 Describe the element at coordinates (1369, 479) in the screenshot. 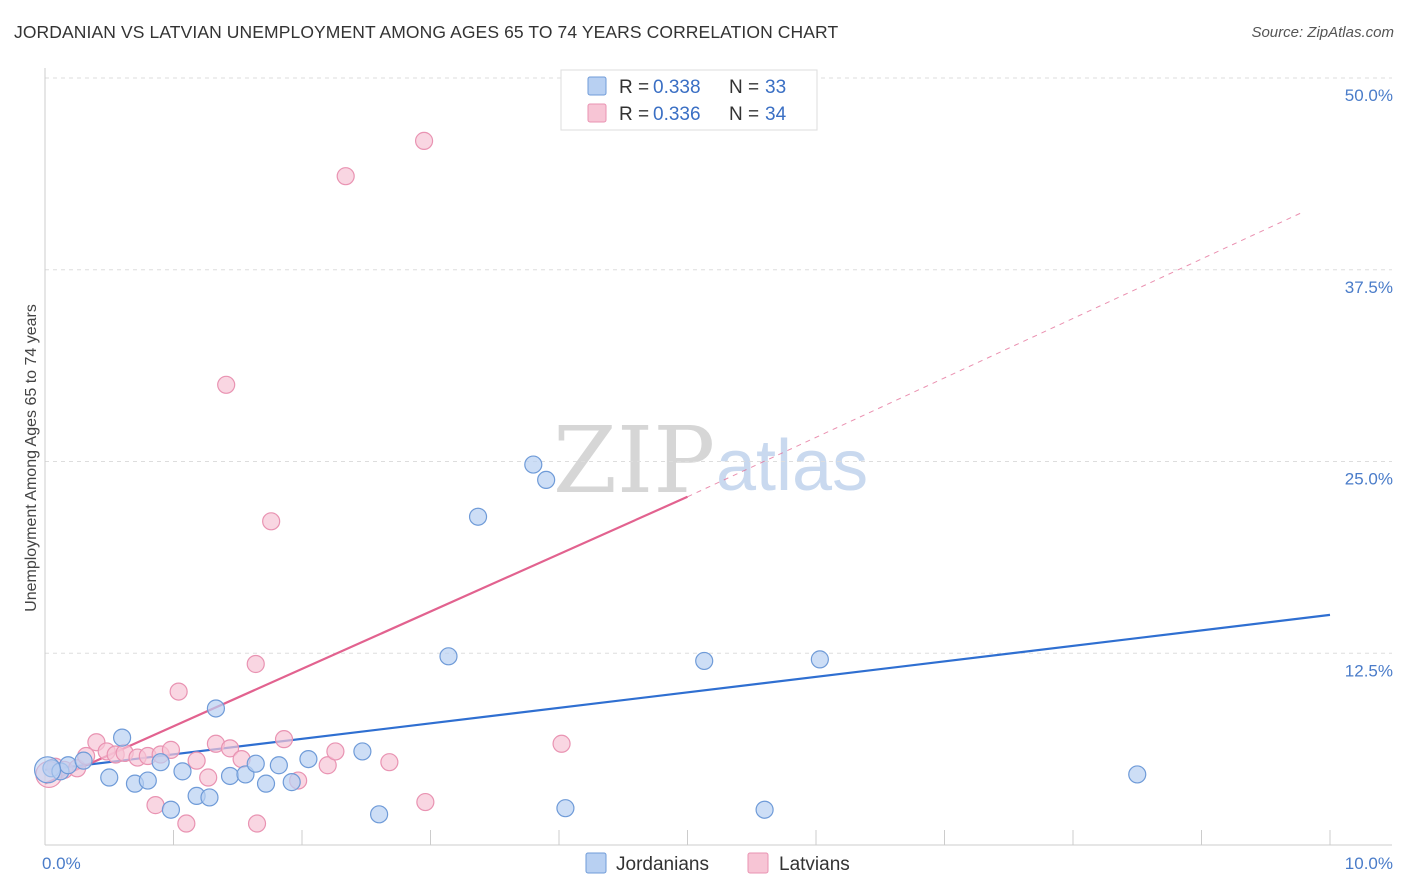

I see `y-tick-label-1: 25.0%` at that location.